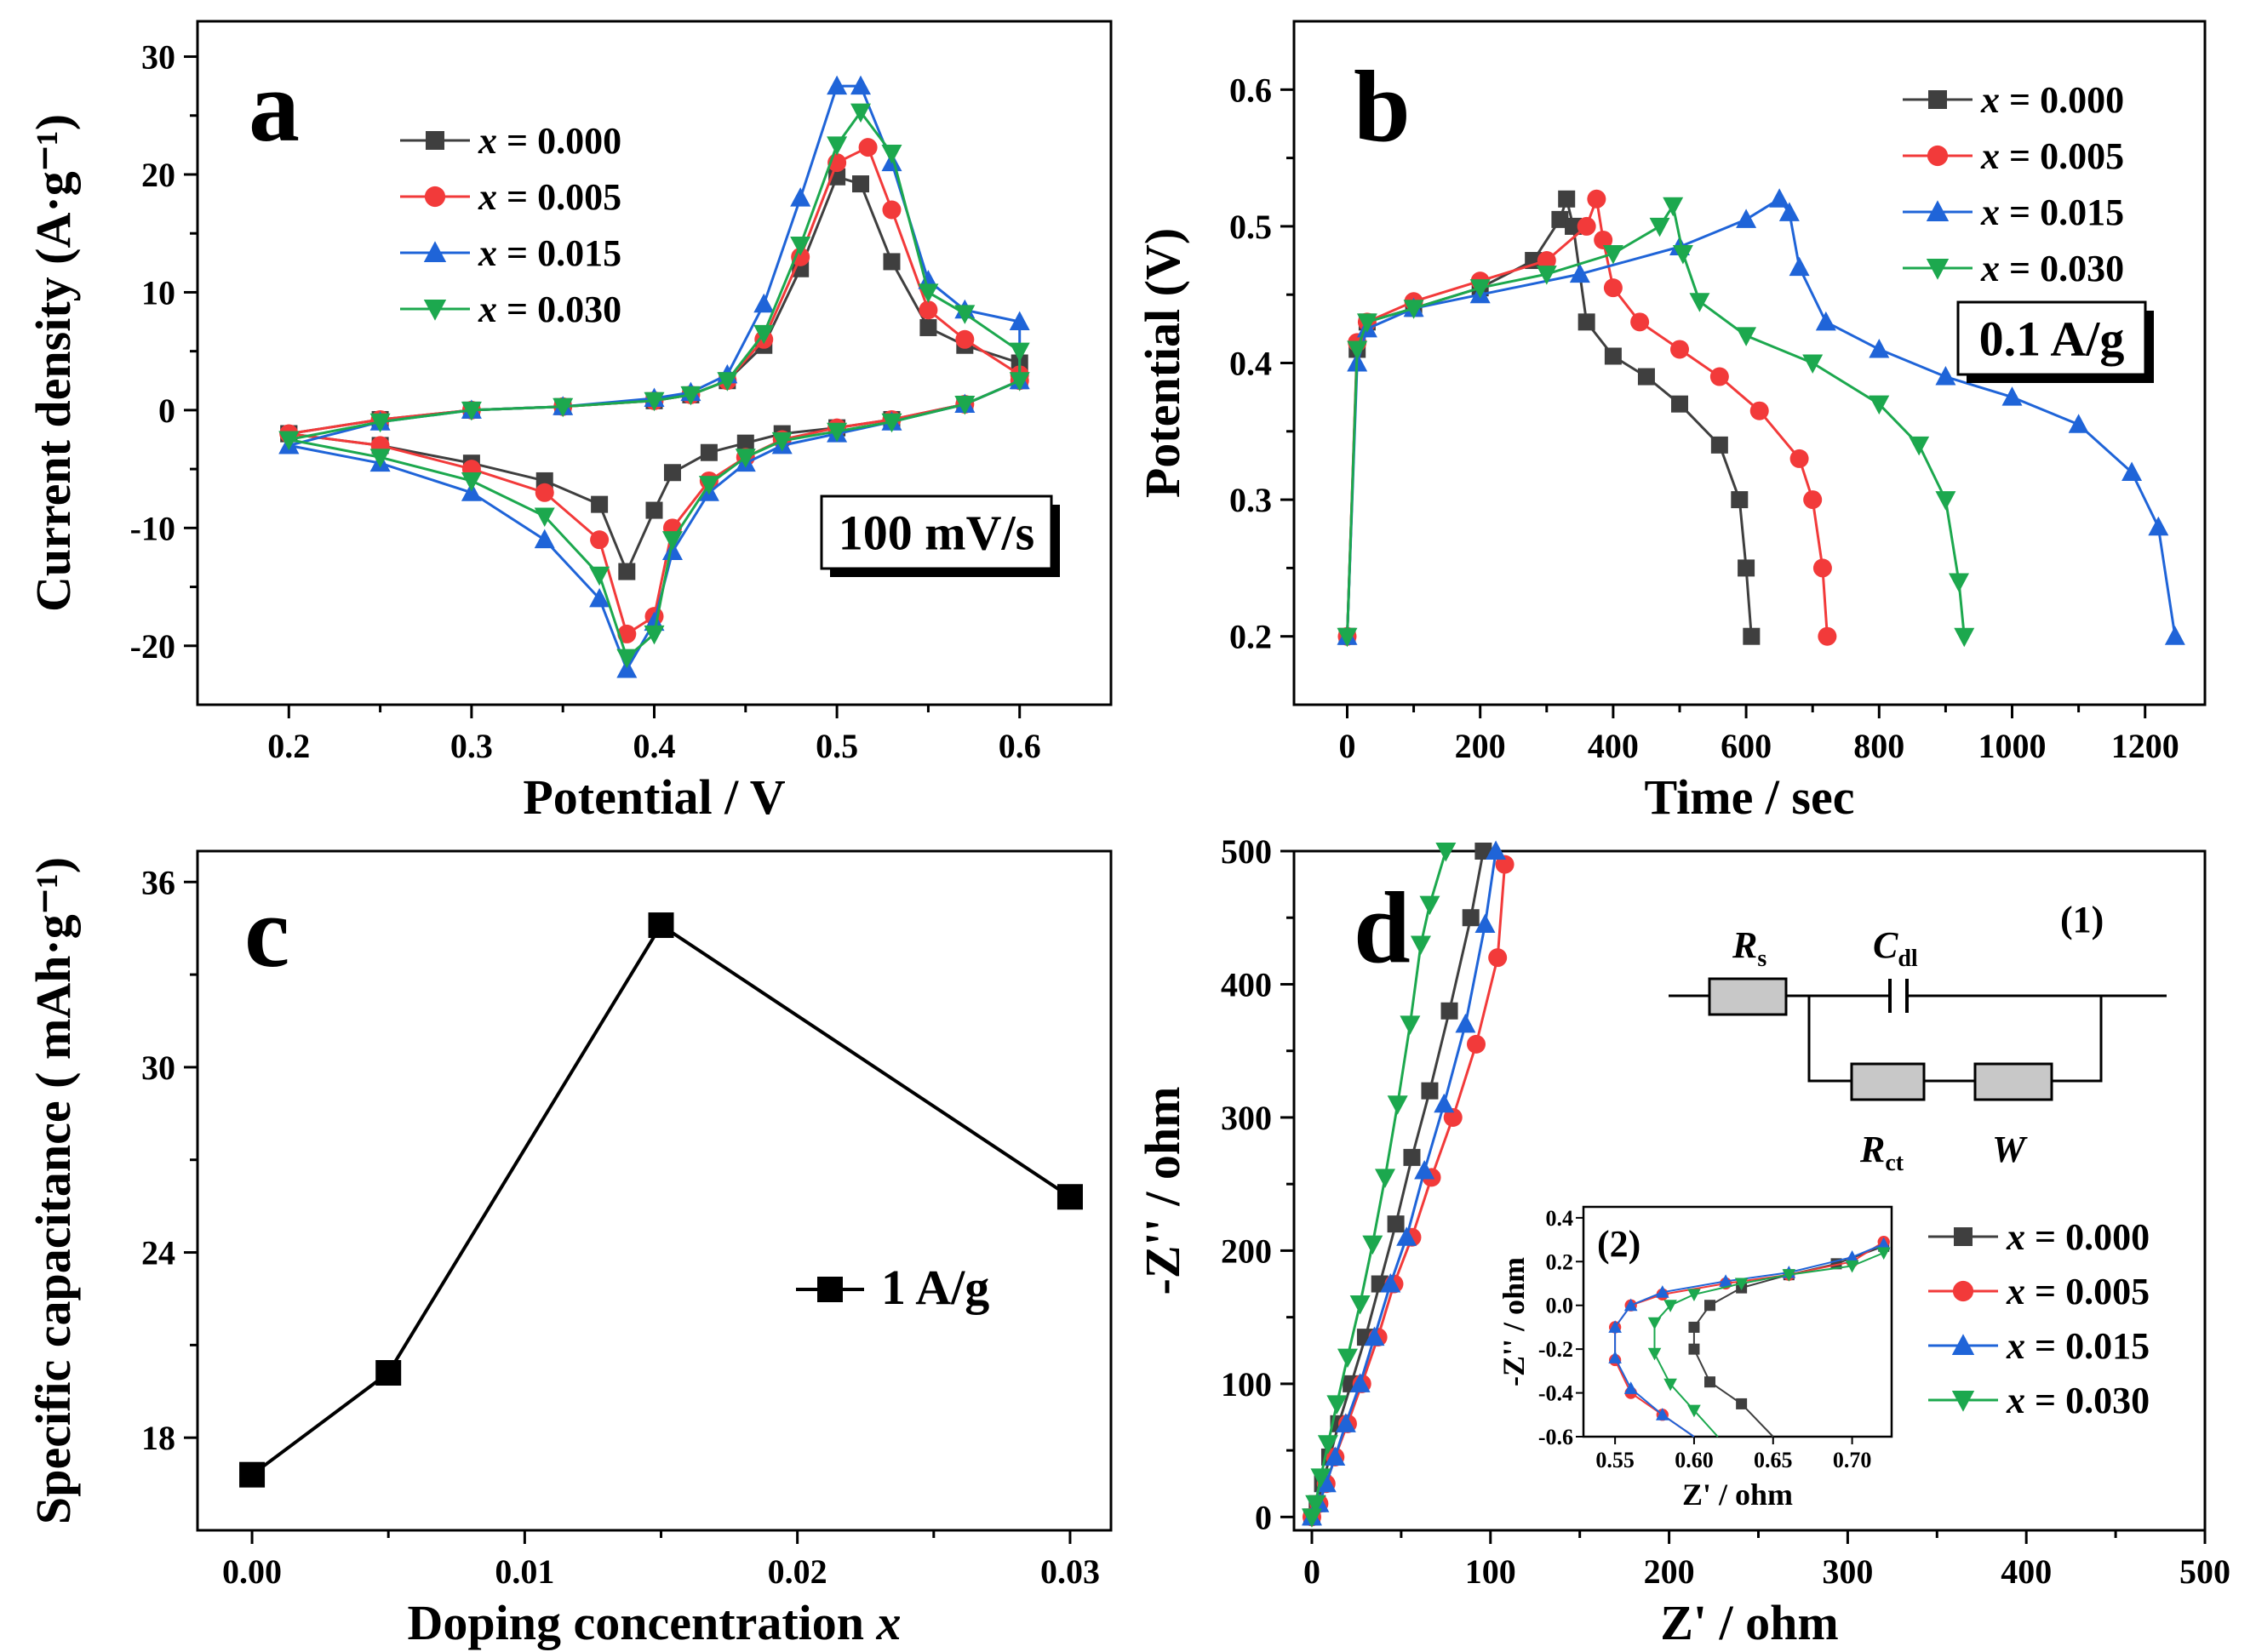 This screenshot has height=1652, width=2256. I want to click on legend-label: x = 0.005, so click(549, 197).